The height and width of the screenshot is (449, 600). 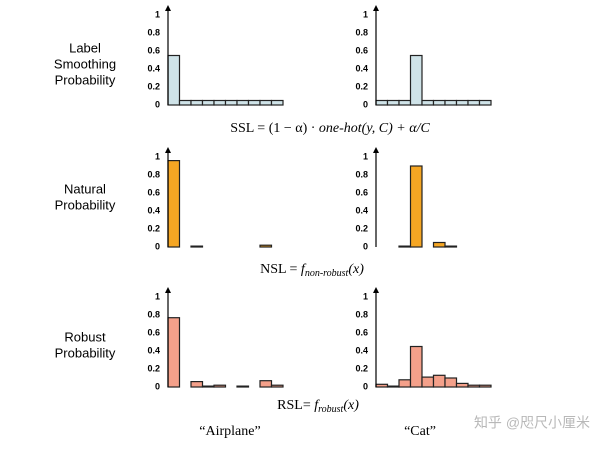 What do you see at coordinates (330, 409) in the screenshot?
I see `formula-part: robust` at bounding box center [330, 409].